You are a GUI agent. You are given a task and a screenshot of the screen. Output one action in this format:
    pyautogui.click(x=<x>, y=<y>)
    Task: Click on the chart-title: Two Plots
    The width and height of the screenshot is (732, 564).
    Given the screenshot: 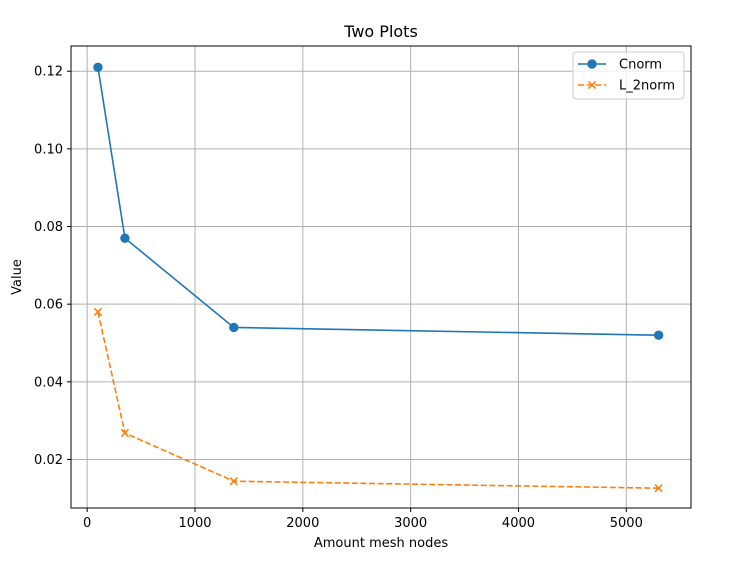 What is the action you would take?
    pyautogui.click(x=380, y=31)
    